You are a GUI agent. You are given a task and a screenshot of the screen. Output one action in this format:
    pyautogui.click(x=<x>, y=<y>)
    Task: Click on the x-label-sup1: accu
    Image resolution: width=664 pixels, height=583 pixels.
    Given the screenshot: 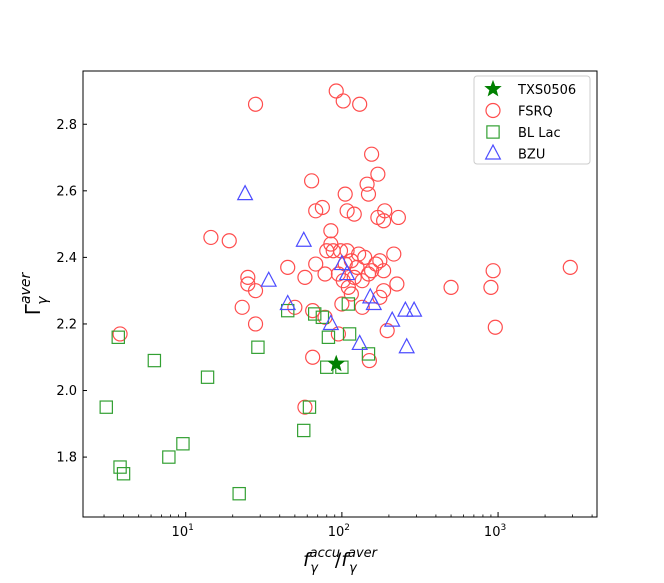 What is the action you would take?
    pyautogui.click(x=325, y=553)
    